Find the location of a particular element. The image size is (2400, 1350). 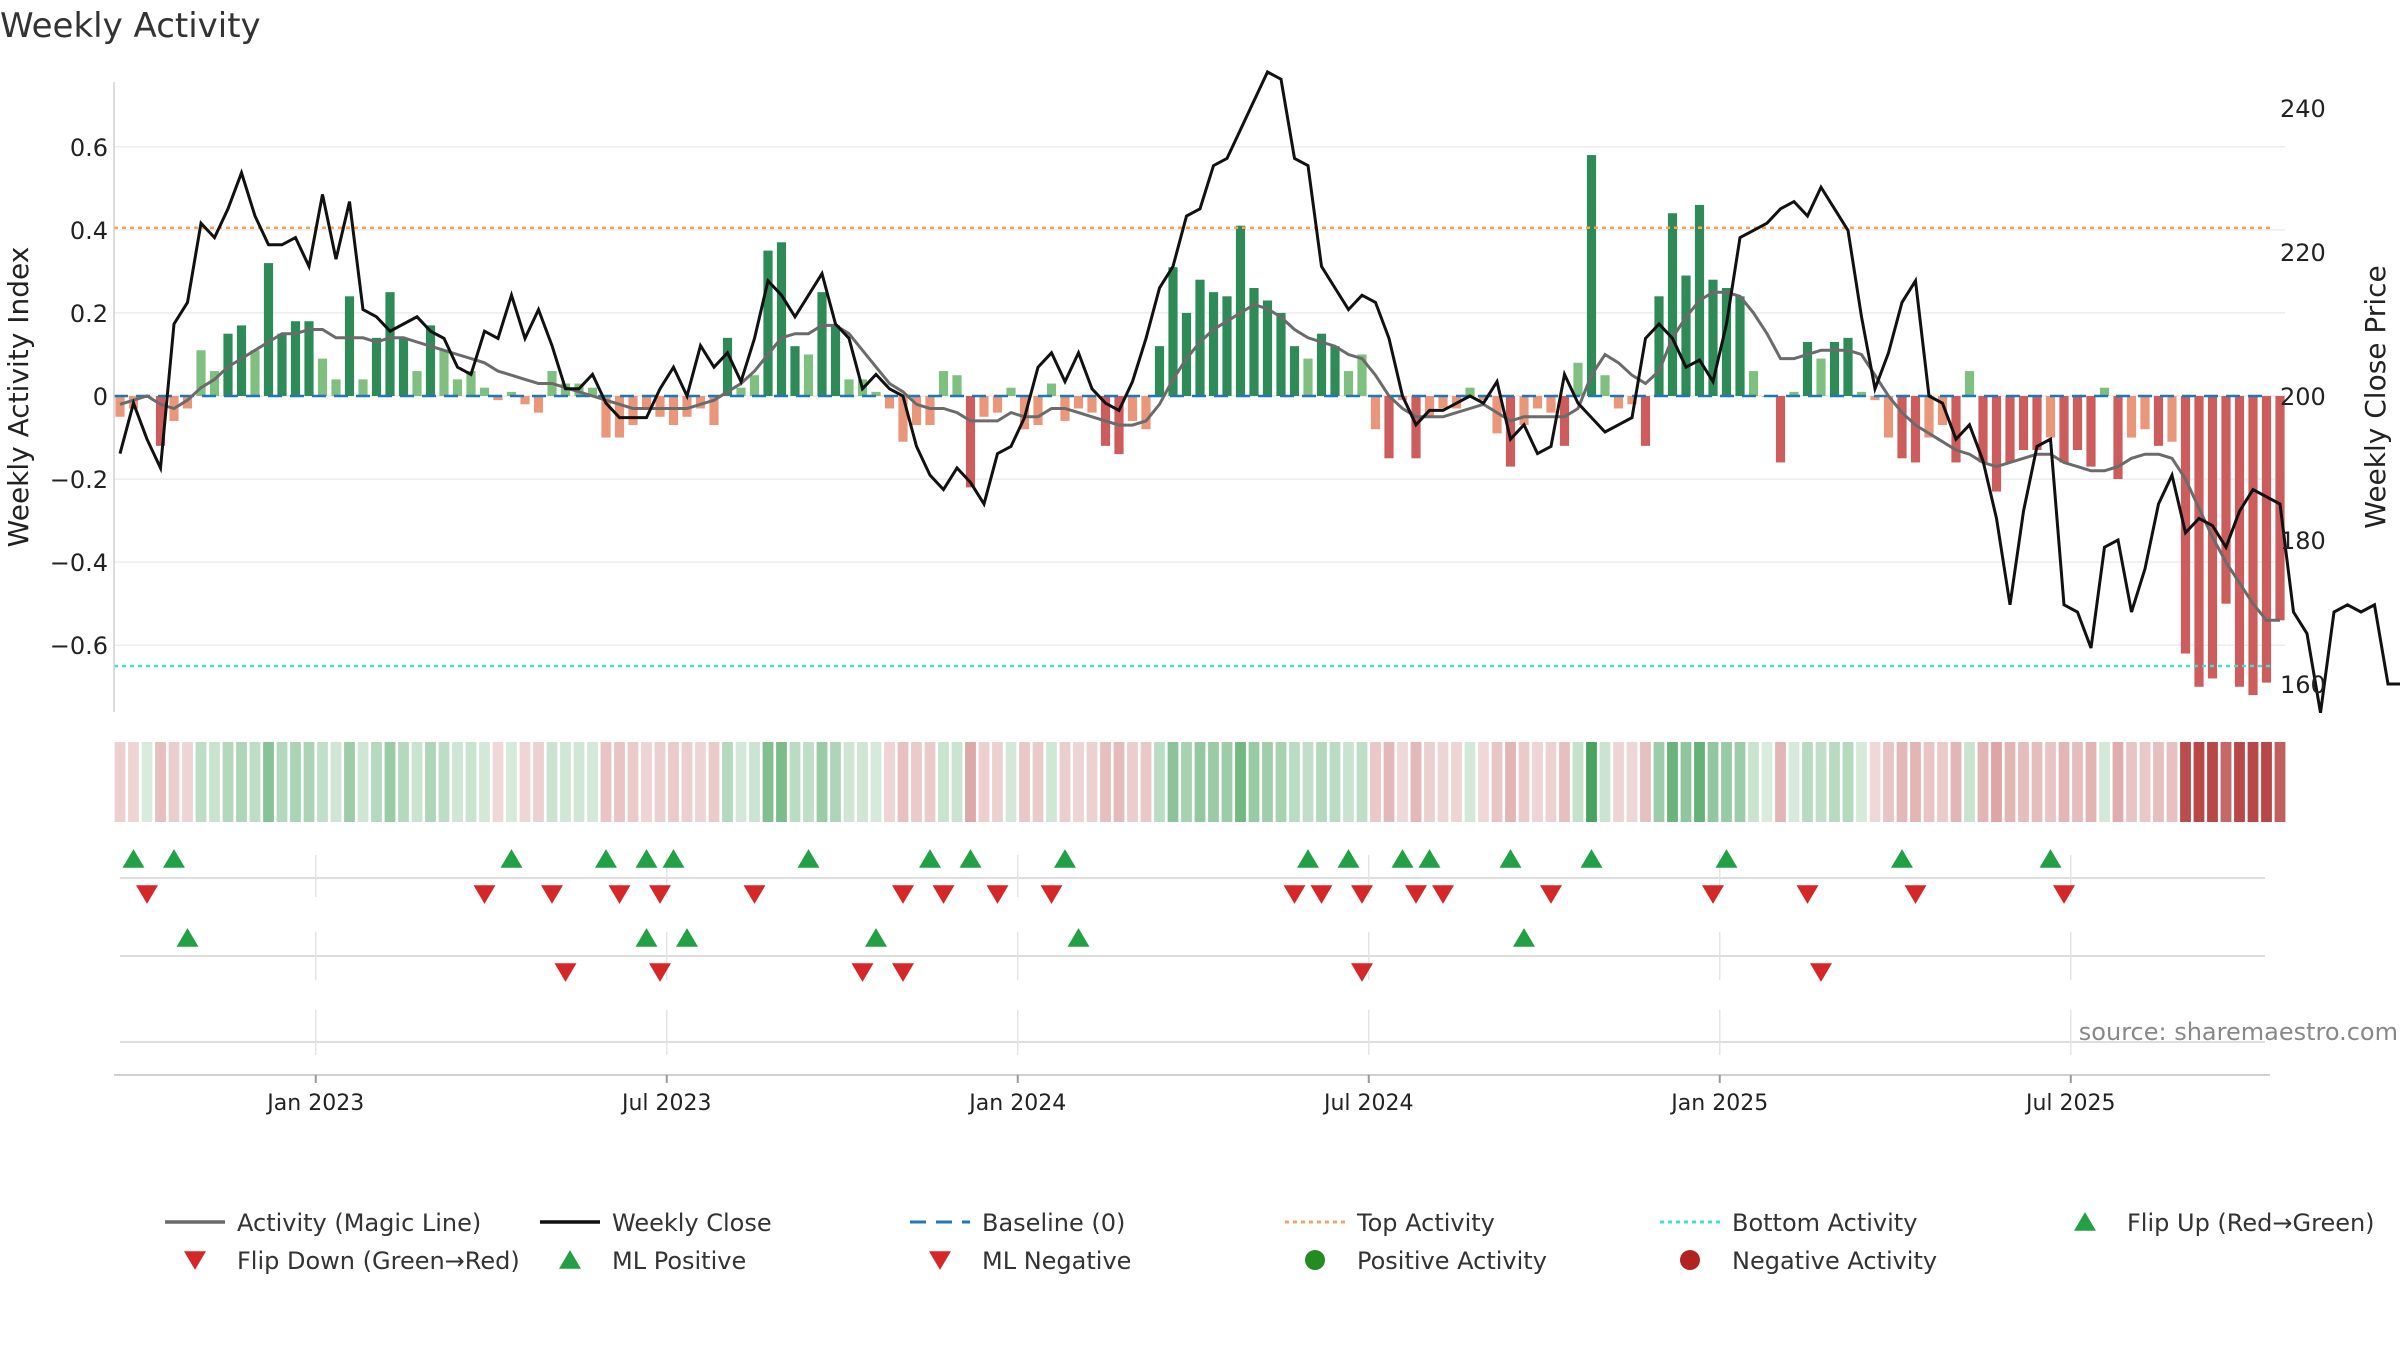

legend-item: ML Positive is located at coordinates (652, 1261).